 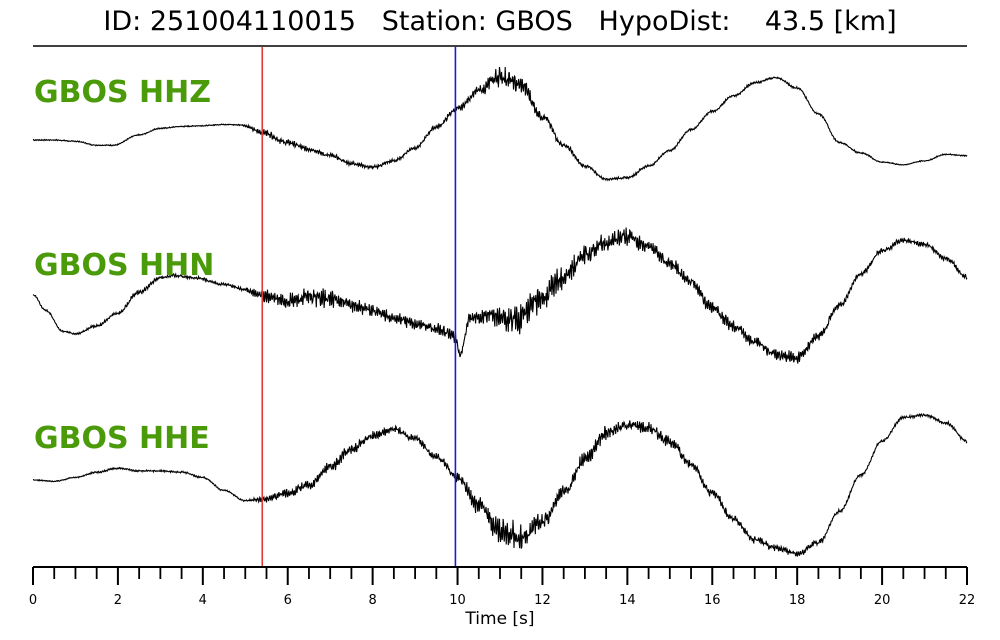 What do you see at coordinates (794, 21) in the screenshot?
I see `hypodist-value: 43.5` at bounding box center [794, 21].